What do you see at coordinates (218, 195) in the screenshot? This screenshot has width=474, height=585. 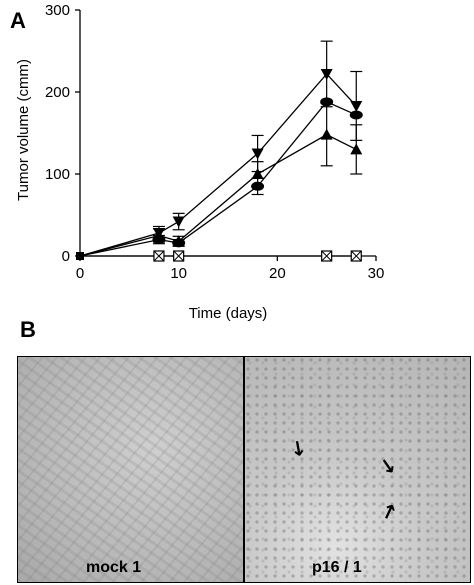 I see `series-line` at bounding box center [218, 195].